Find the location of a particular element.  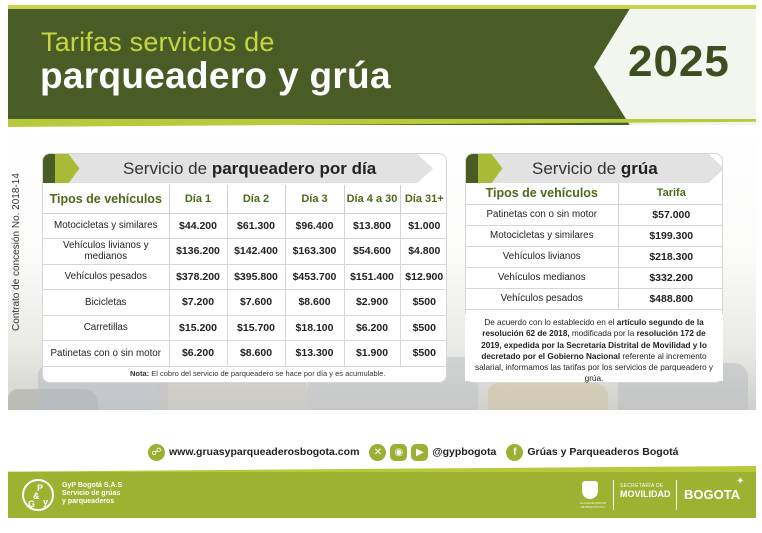

rate-cell: $1.000 is located at coordinates (422, 226).